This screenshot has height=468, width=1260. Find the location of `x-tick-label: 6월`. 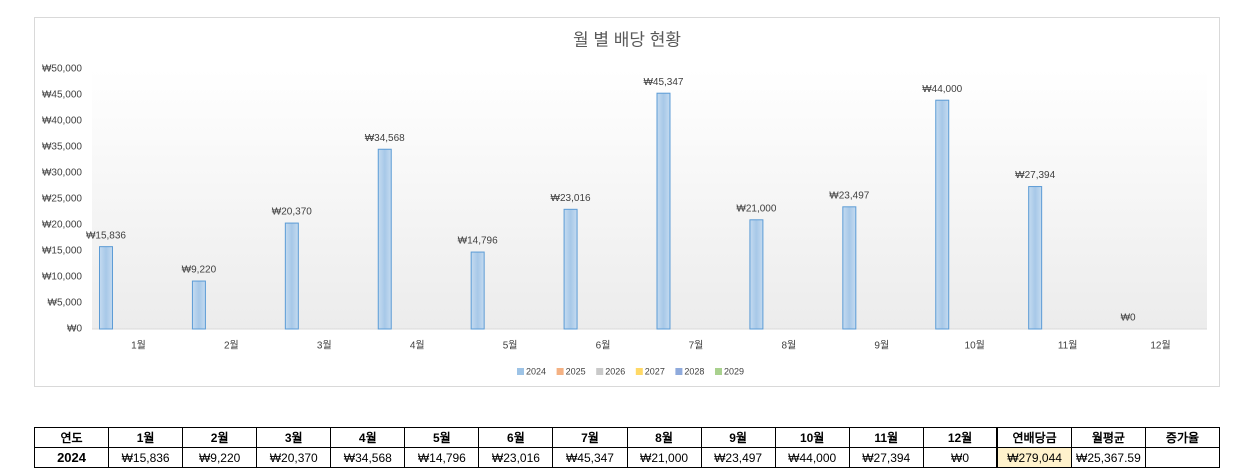

x-tick-label: 6월 is located at coordinates (603, 346).